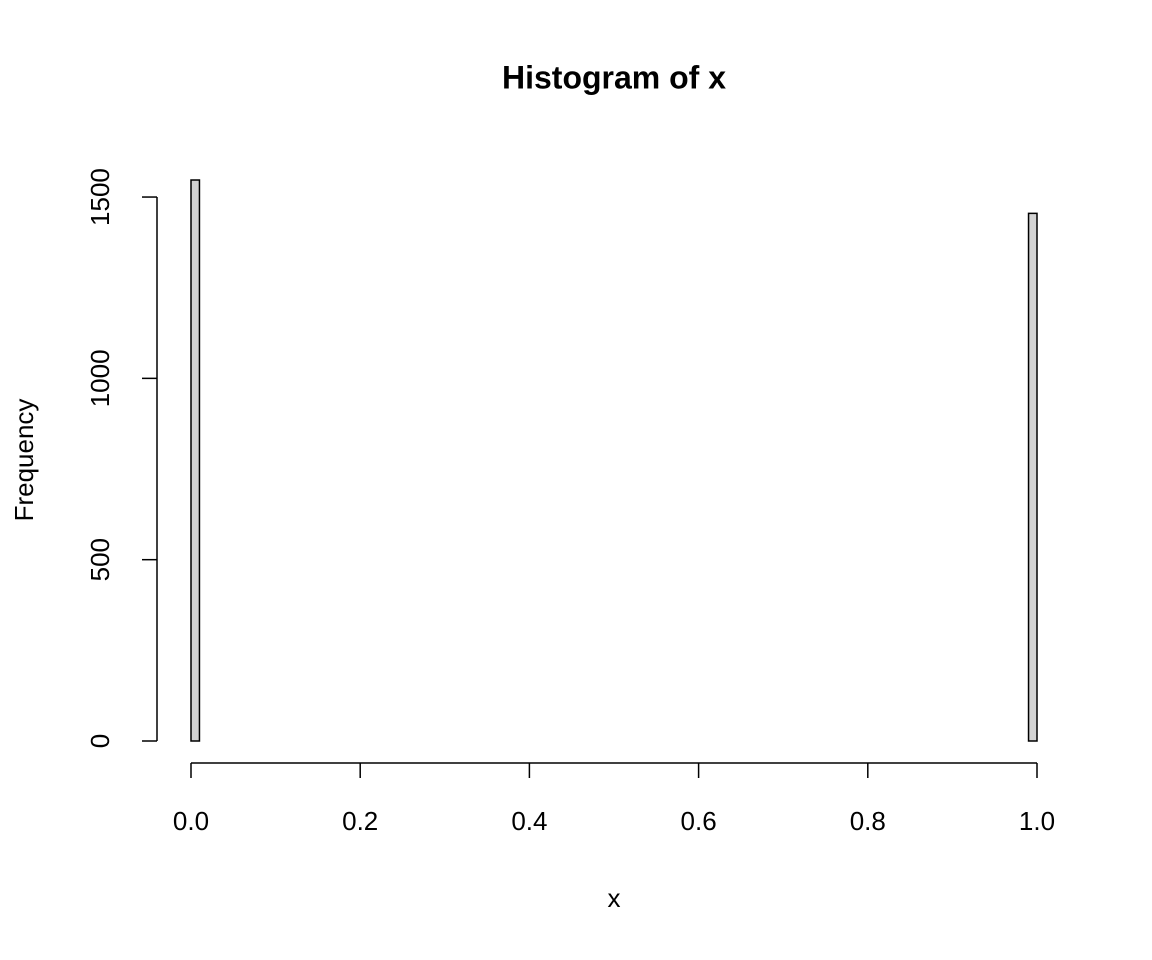  Describe the element at coordinates (100, 741) in the screenshot. I see `y-tick-label: 0` at that location.